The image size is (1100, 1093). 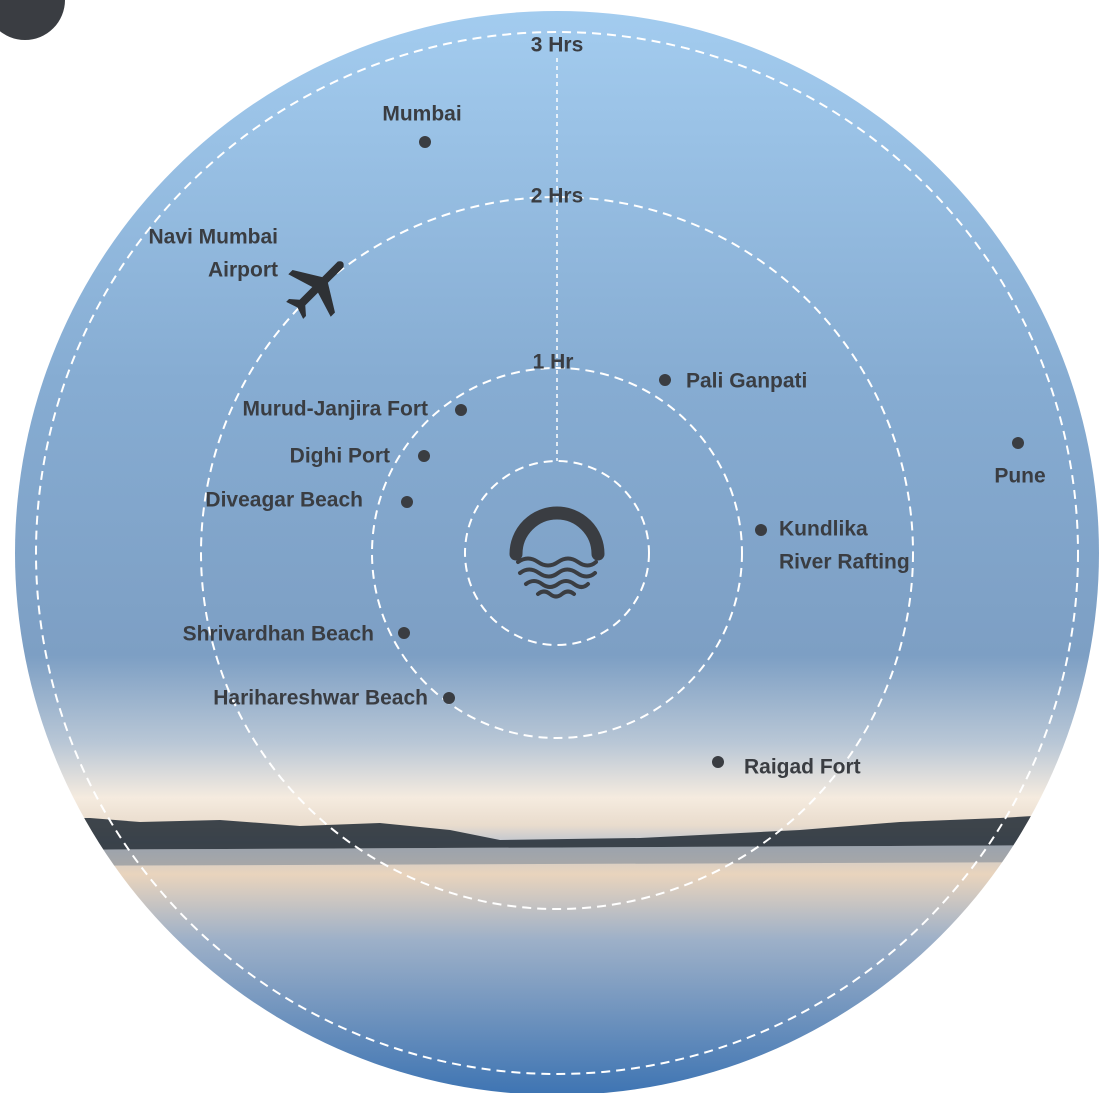 What do you see at coordinates (421, 114) in the screenshot?
I see `place-label: Mumbai` at bounding box center [421, 114].